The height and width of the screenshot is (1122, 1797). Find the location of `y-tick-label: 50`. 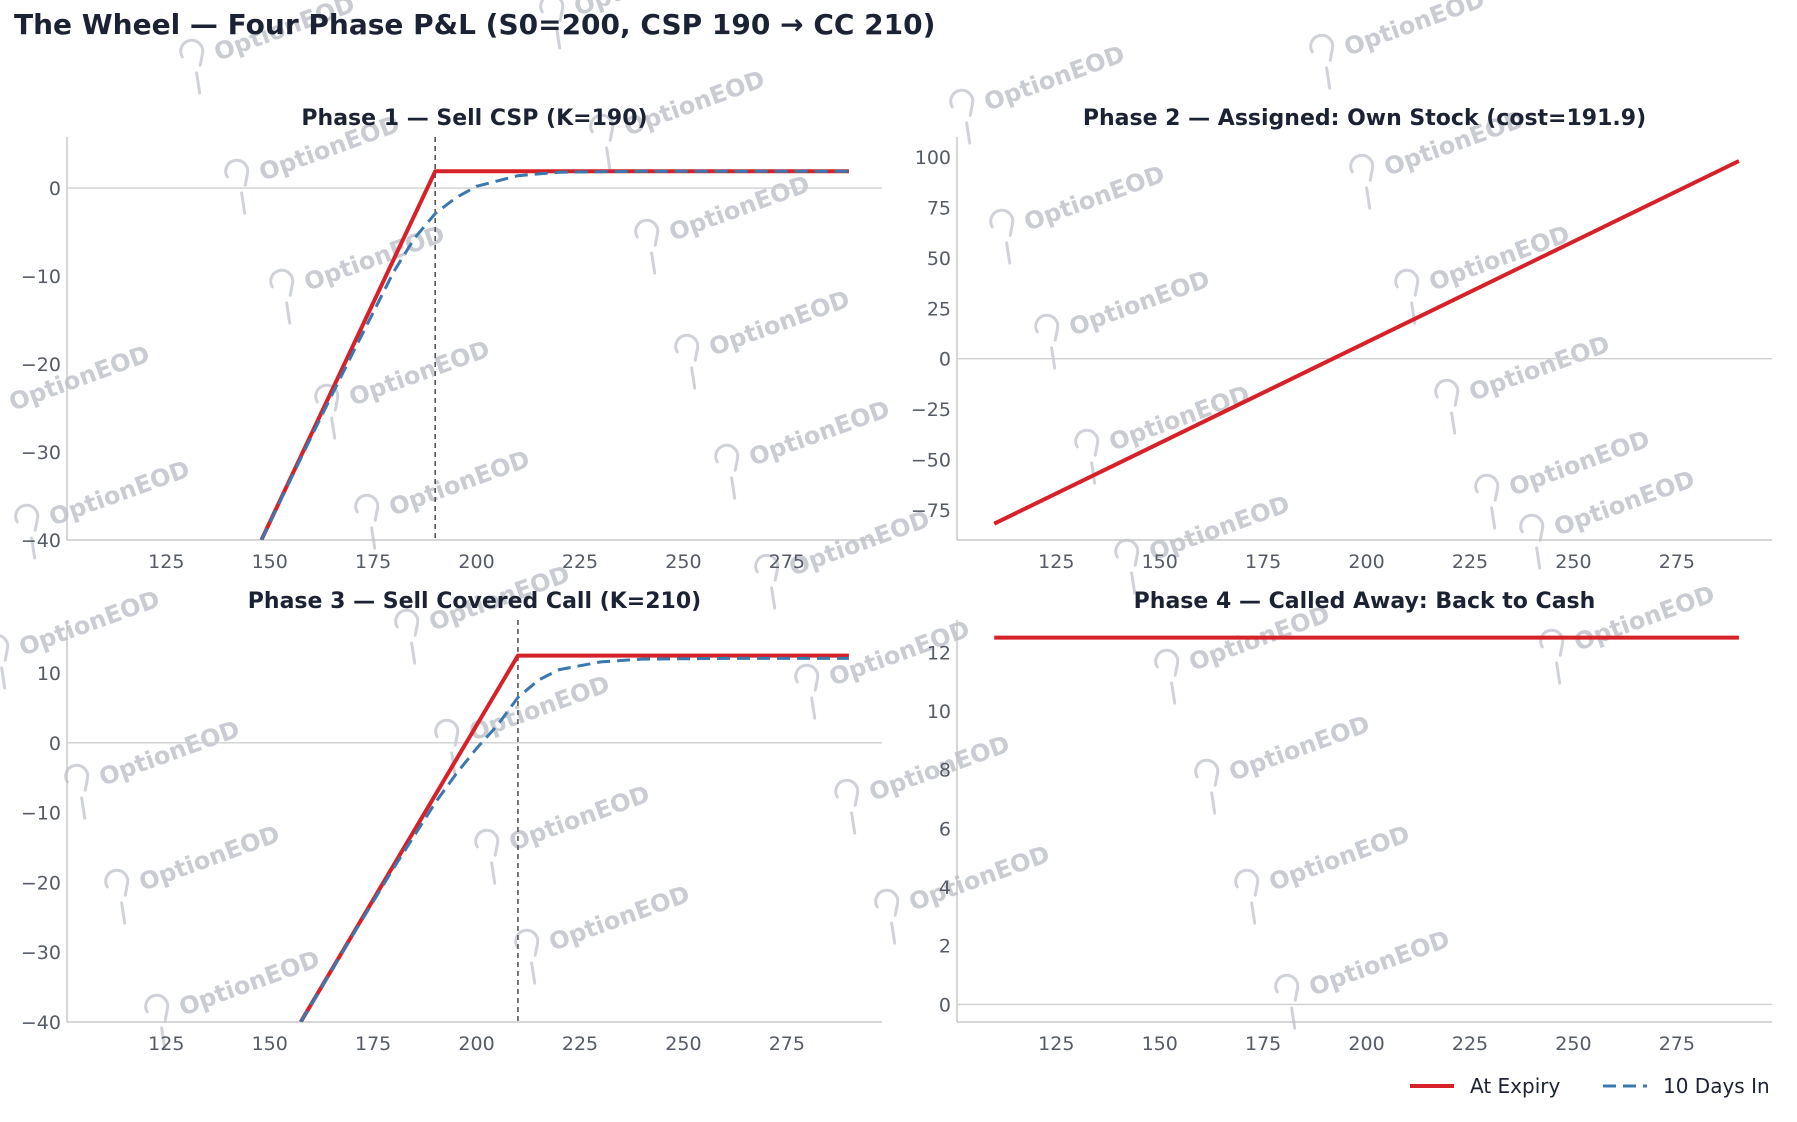

y-tick-label: 50 is located at coordinates (939, 259).